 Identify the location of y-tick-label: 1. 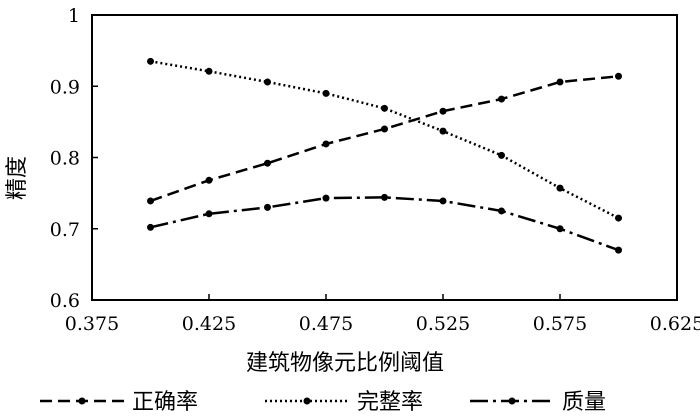
(74, 16).